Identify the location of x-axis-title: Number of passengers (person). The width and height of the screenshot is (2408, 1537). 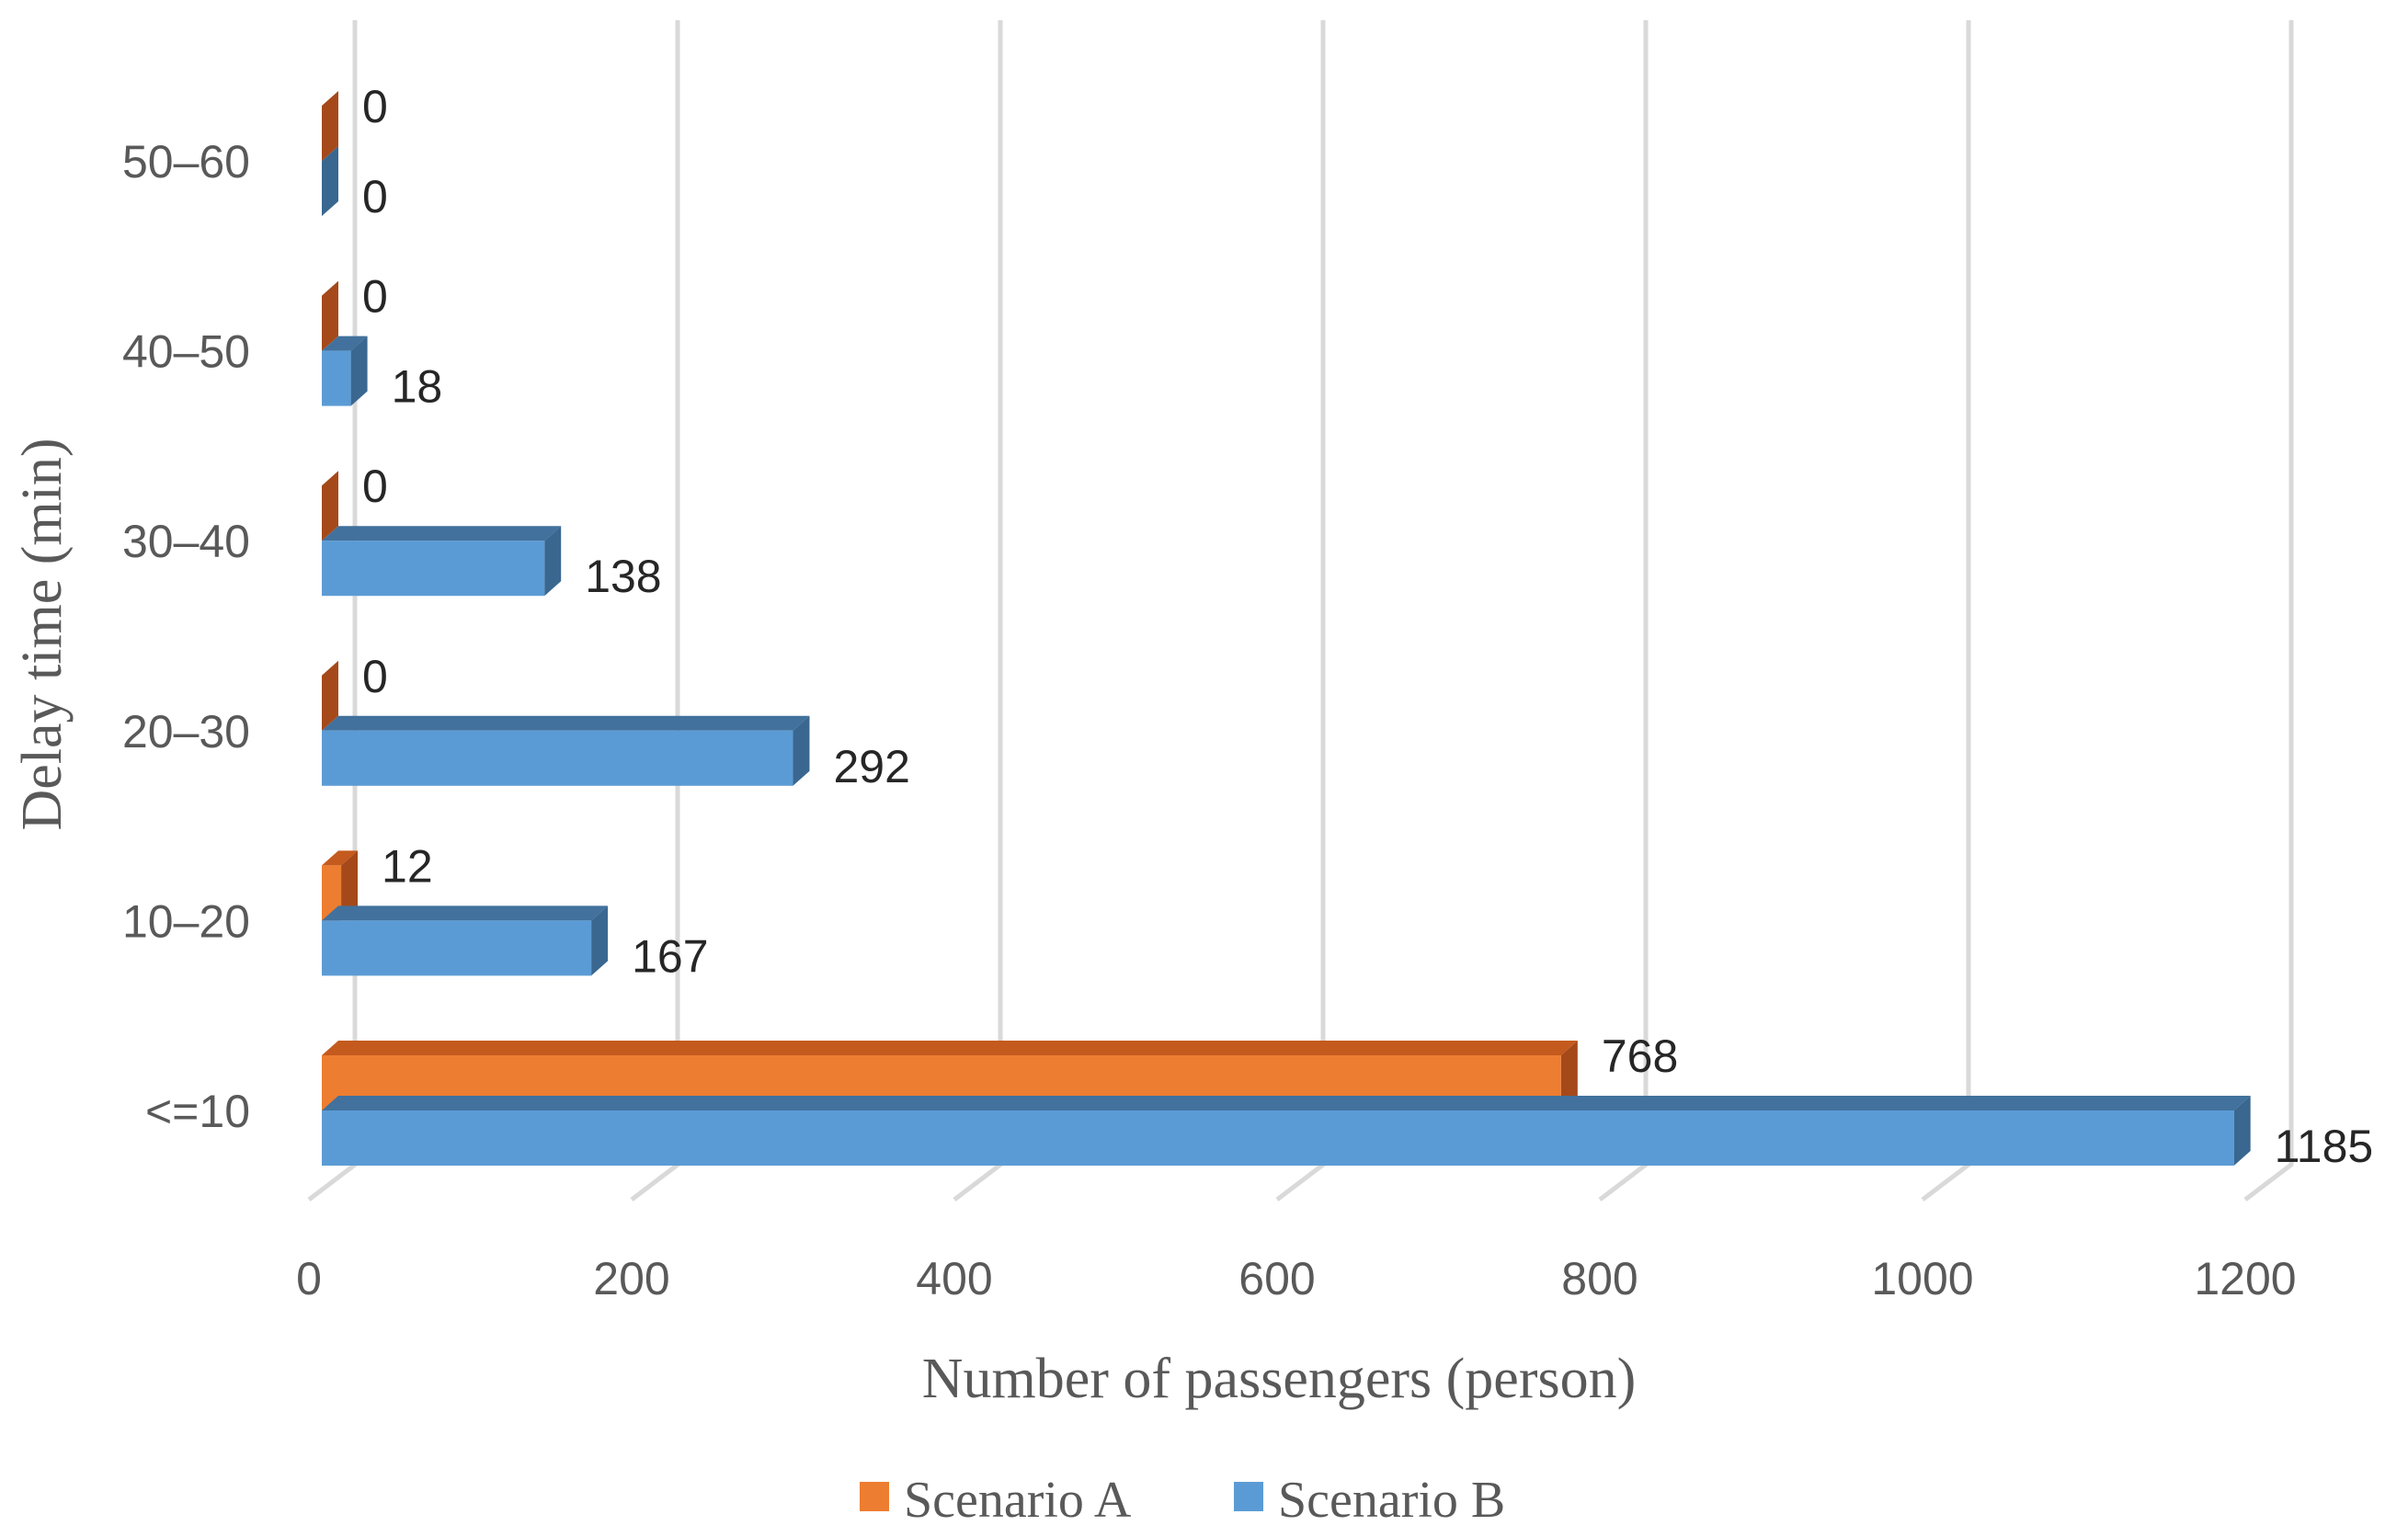
(1279, 1379).